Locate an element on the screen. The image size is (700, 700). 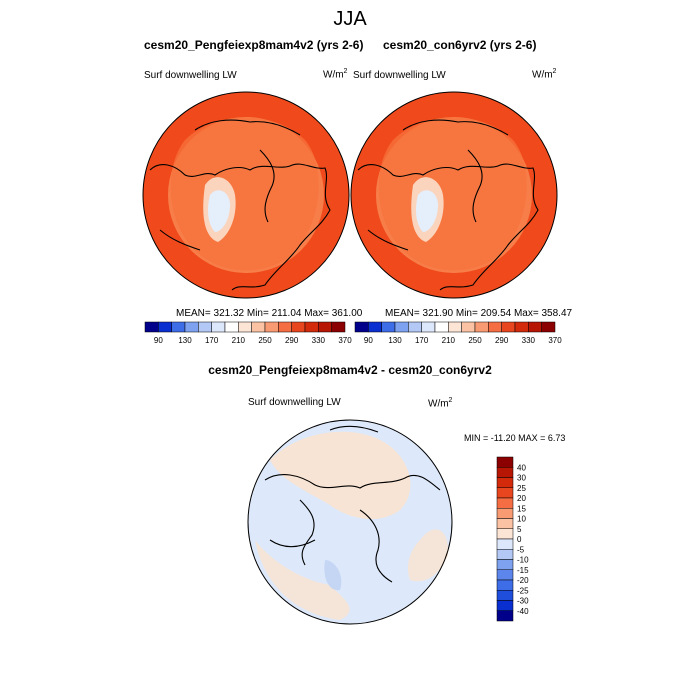
diff-panel-stats: MIN = -11.20 MAX = 6.73 is located at coordinates (515, 438).